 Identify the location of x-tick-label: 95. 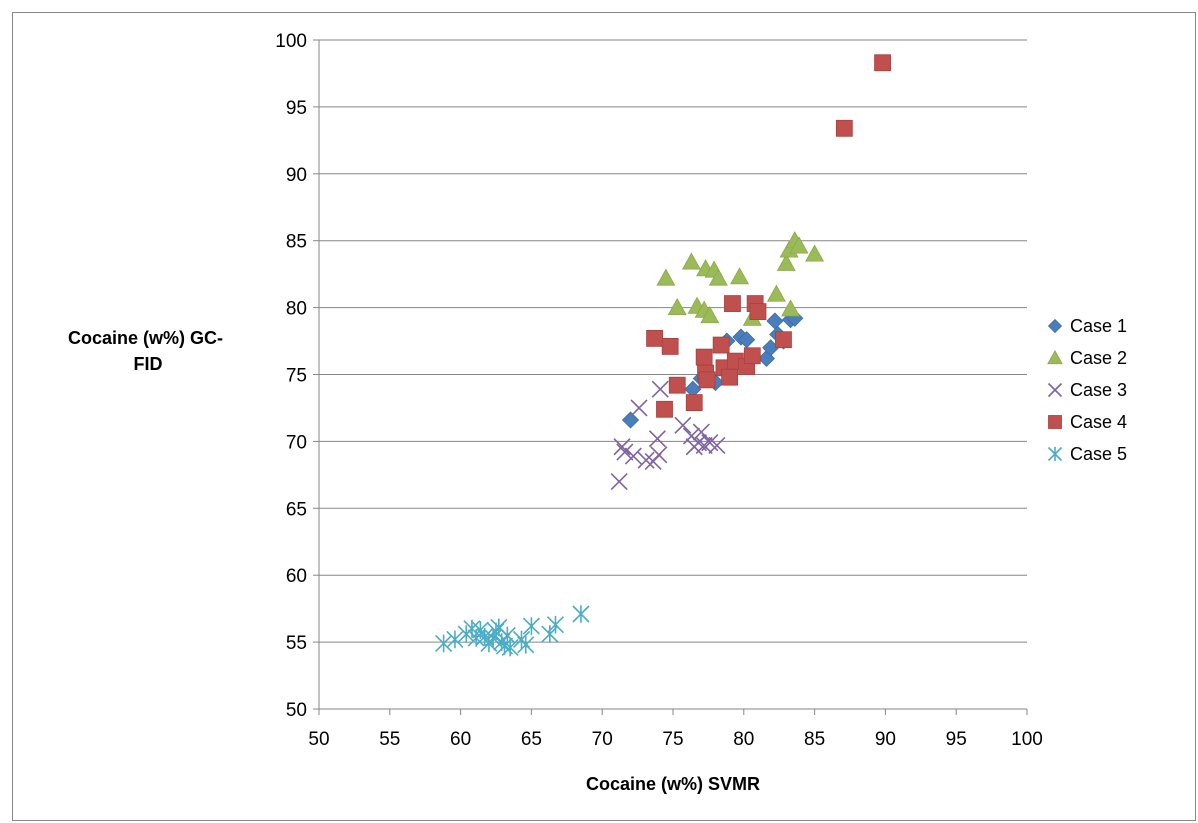
(956, 739).